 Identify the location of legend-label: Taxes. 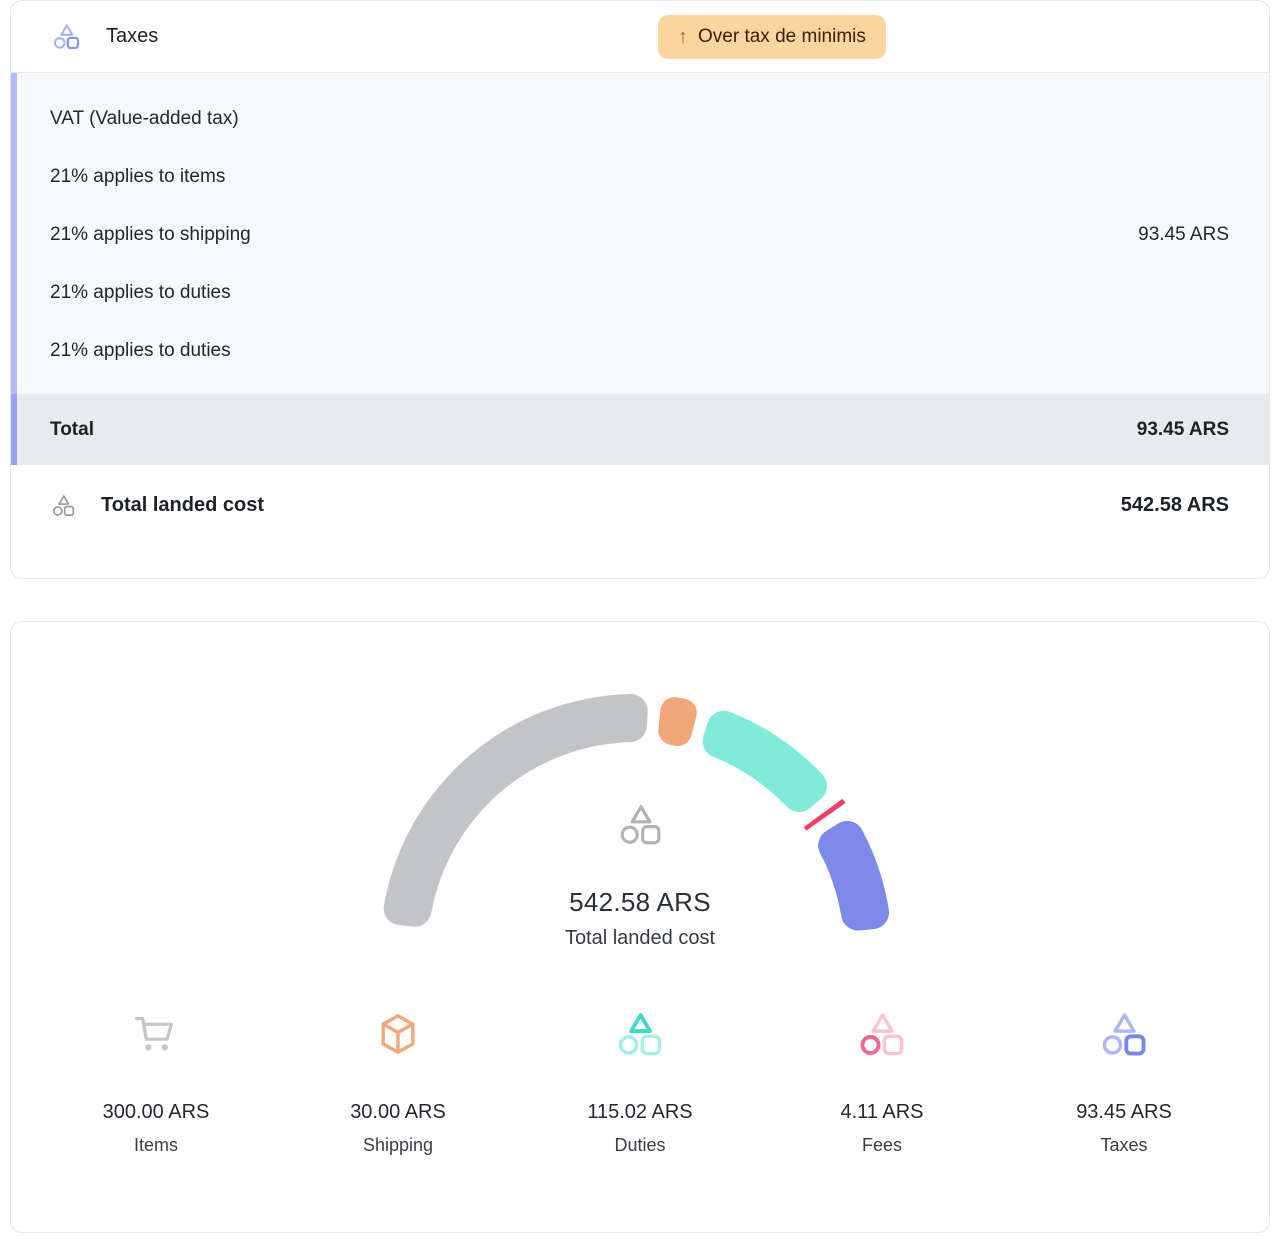
(1124, 1145).